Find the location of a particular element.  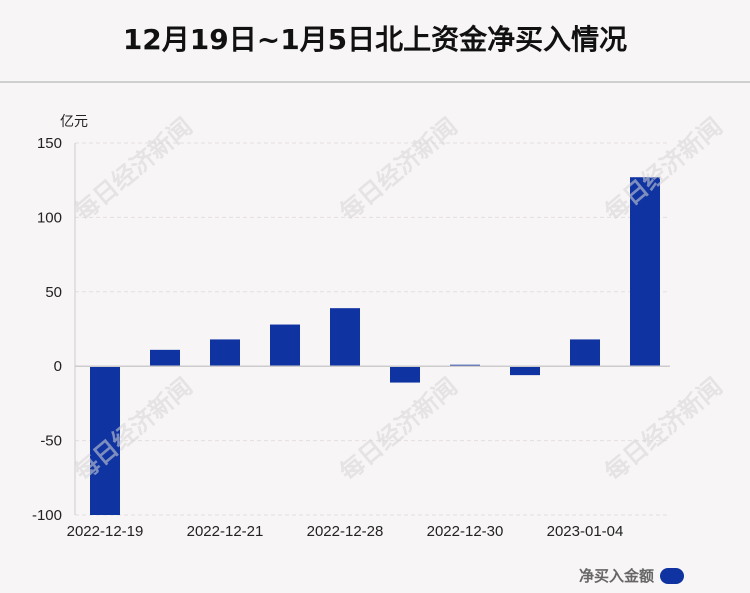

y-tick-label: 150 is located at coordinates (49, 143).